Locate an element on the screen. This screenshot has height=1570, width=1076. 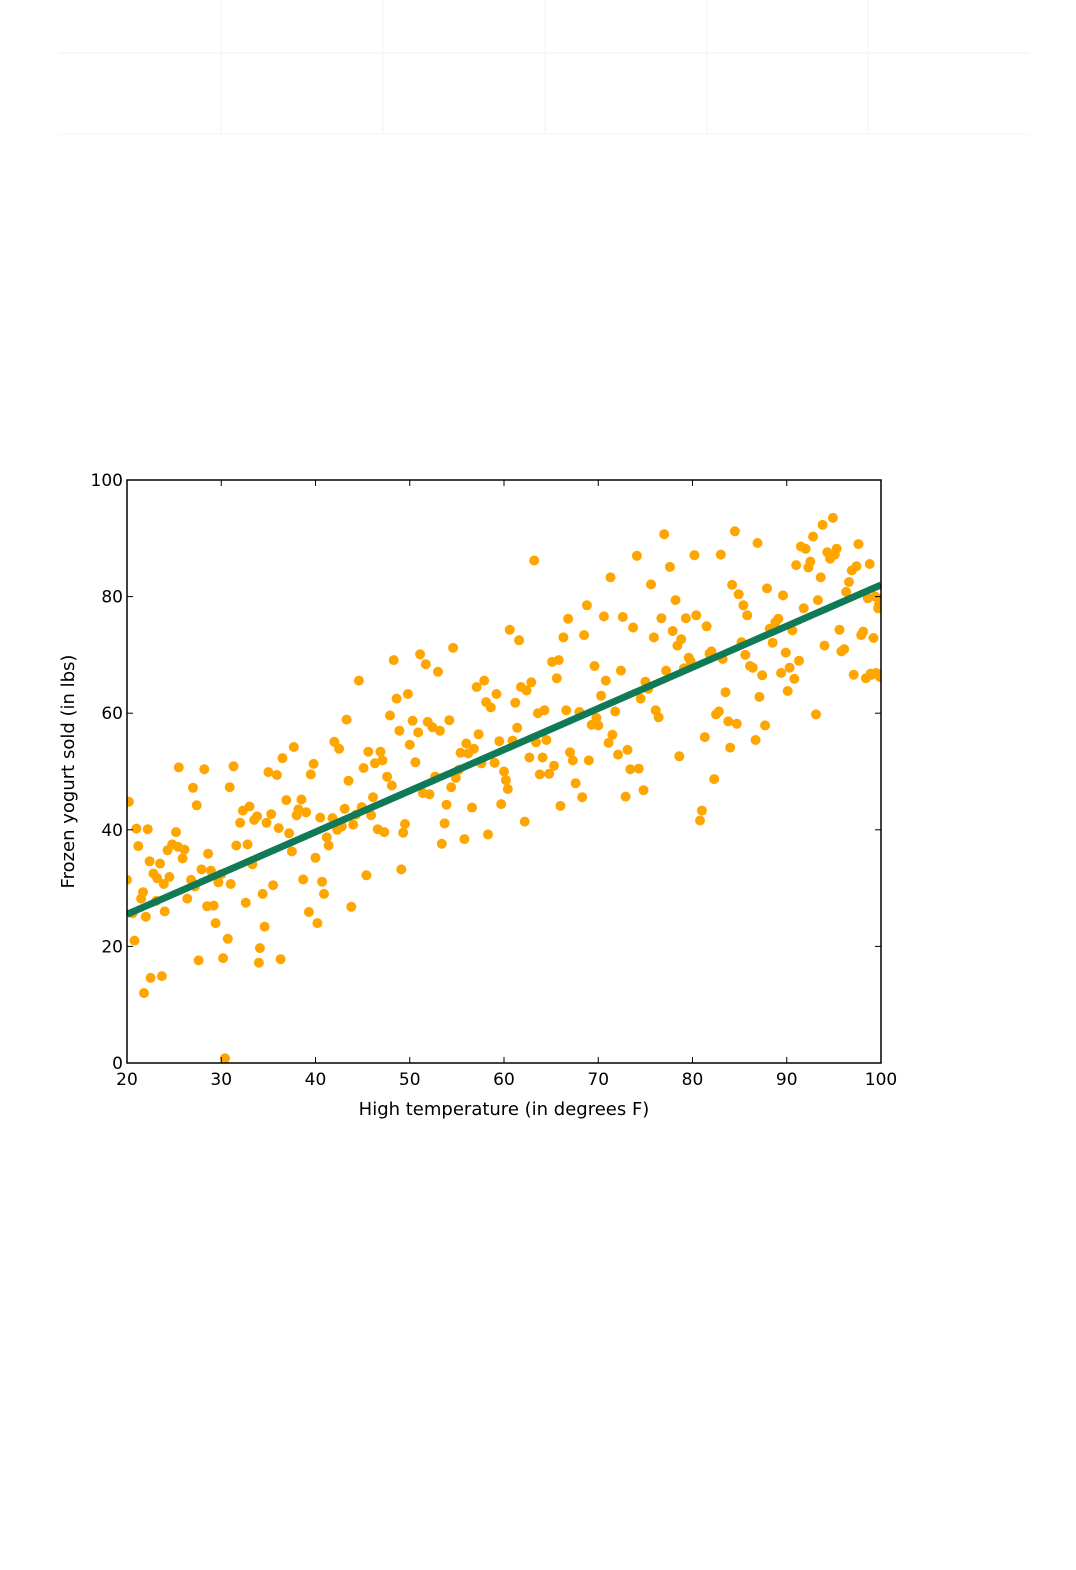
y-tick-label: 60 is located at coordinates (112, 714).